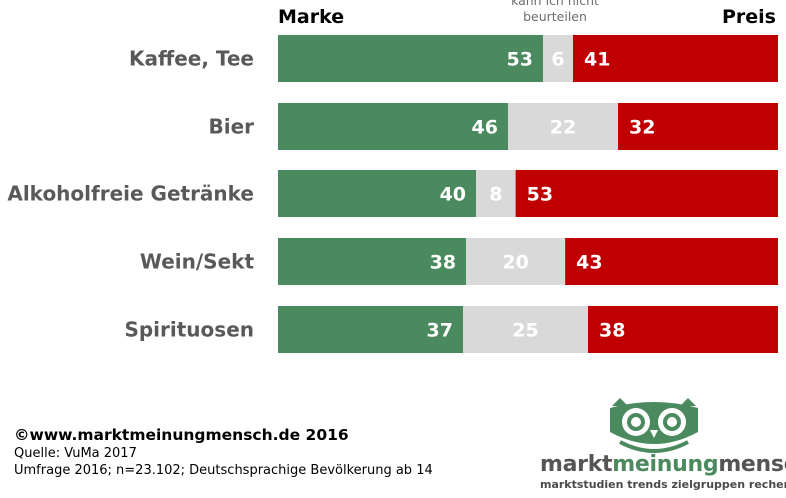 The height and width of the screenshot is (498, 786). I want to click on copyright-text: ©www.marktmeinungmensch.de 2016, so click(181, 435).